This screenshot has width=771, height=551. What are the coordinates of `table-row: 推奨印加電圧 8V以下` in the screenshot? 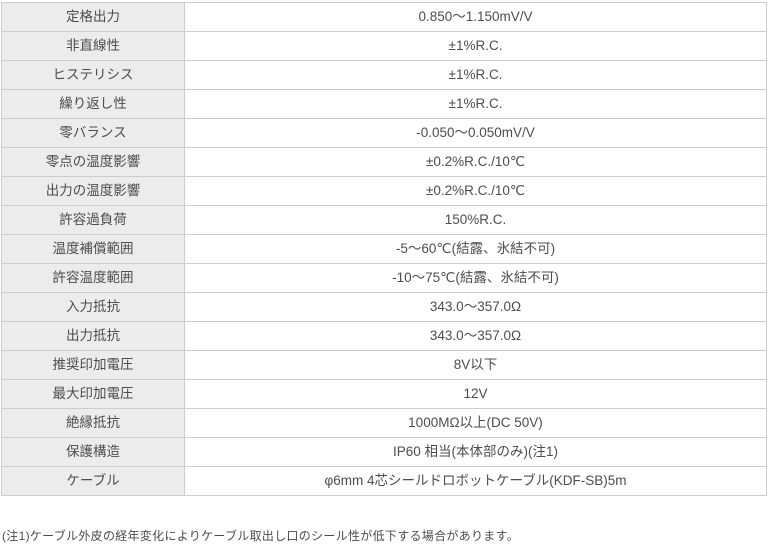 It's located at (384, 365).